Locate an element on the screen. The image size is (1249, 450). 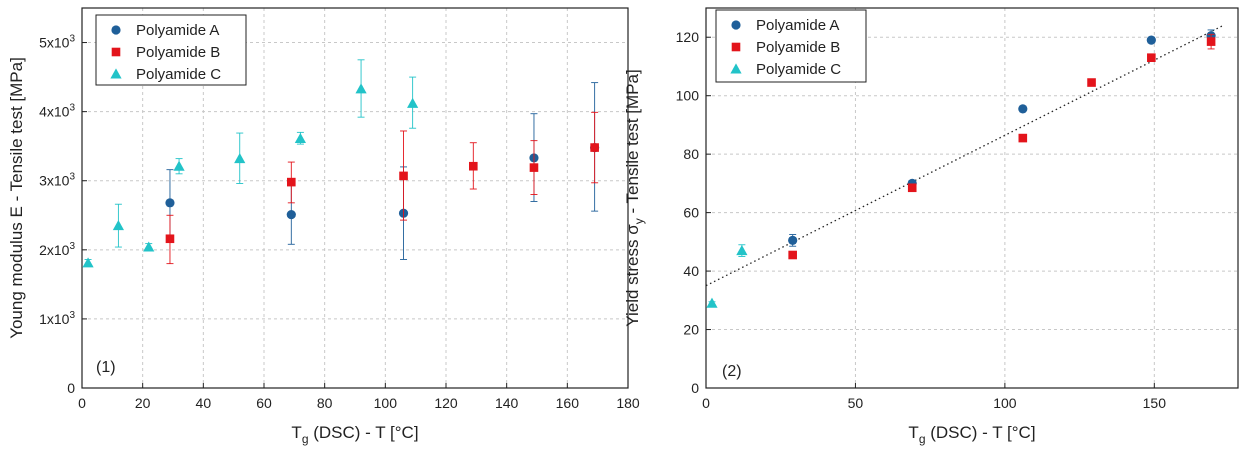
x-tick-label: 60 is located at coordinates (264, 403).